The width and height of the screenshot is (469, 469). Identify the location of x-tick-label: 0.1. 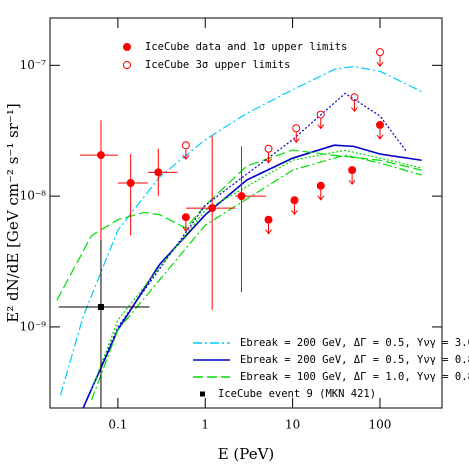
(117, 425).